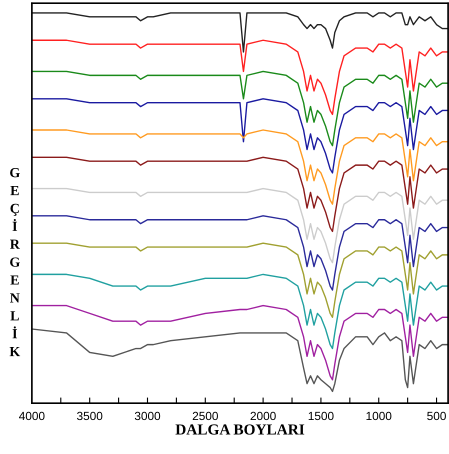 The height and width of the screenshot is (454, 449). What do you see at coordinates (15, 262) in the screenshot?
I see `text: GEÇİRGENLİK` at bounding box center [15, 262].